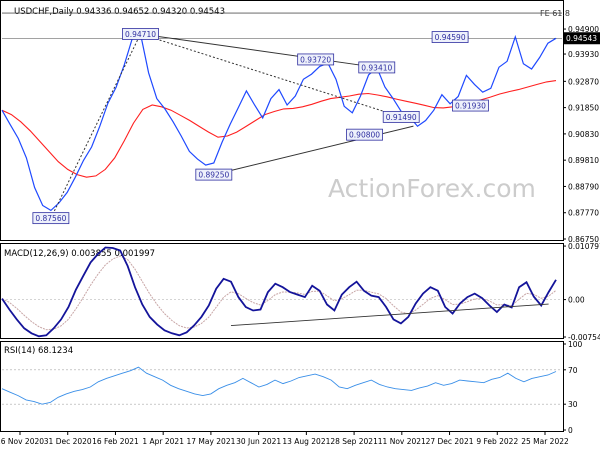 This screenshot has height=454, width=600. What do you see at coordinates (79, 254) in the screenshot?
I see `macd-title: MACD(12,26,9) 0.003855 0.001997` at bounding box center [79, 254].